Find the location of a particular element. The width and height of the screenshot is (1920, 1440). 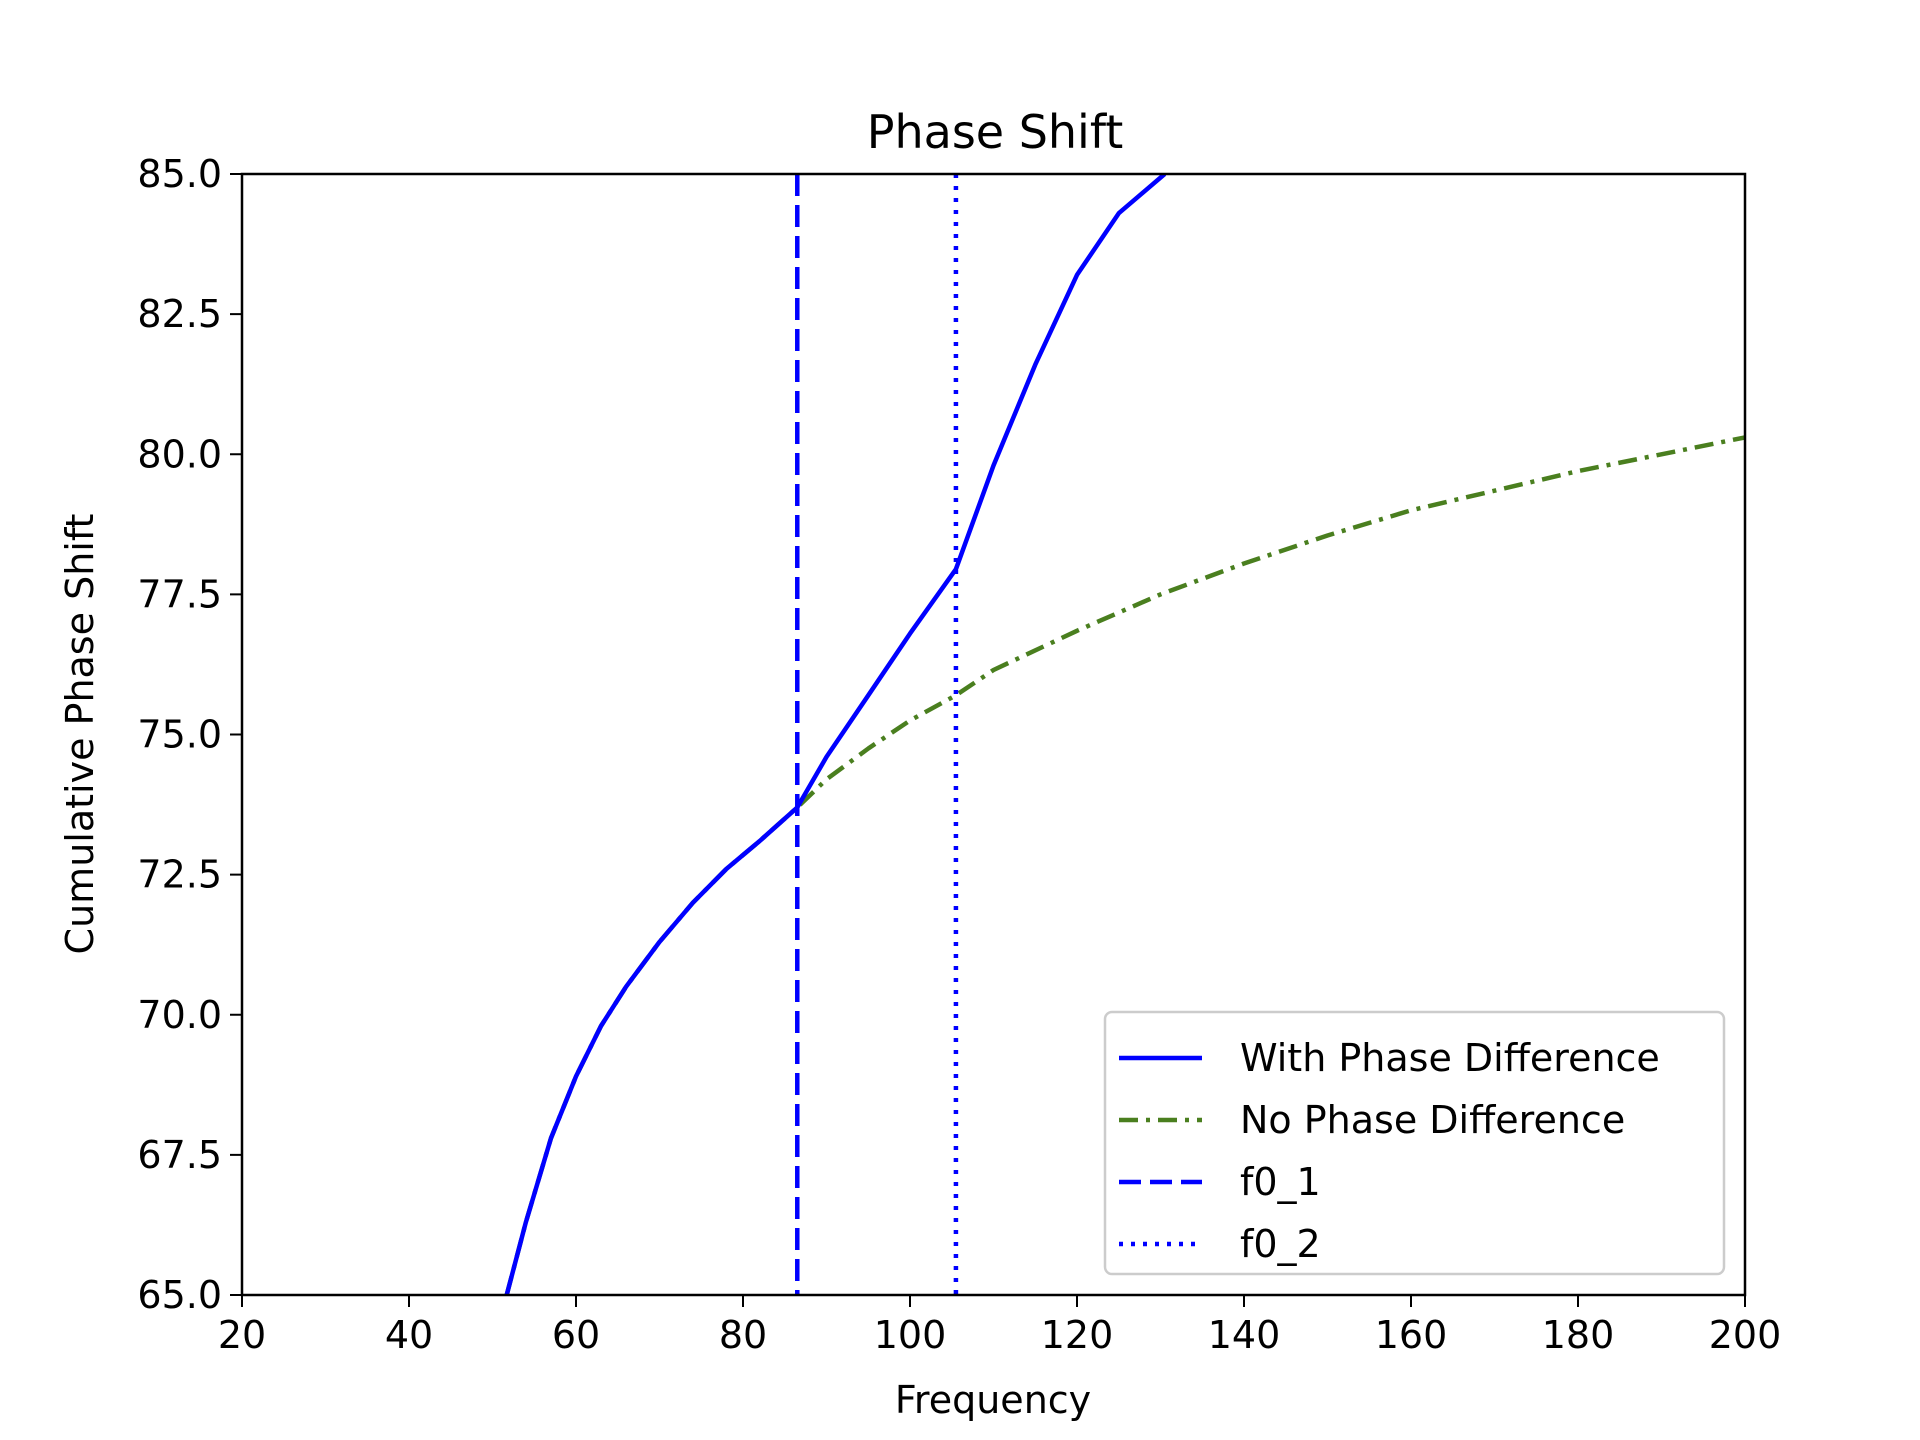

y-tick-label: 67.5 is located at coordinates (179, 1155).